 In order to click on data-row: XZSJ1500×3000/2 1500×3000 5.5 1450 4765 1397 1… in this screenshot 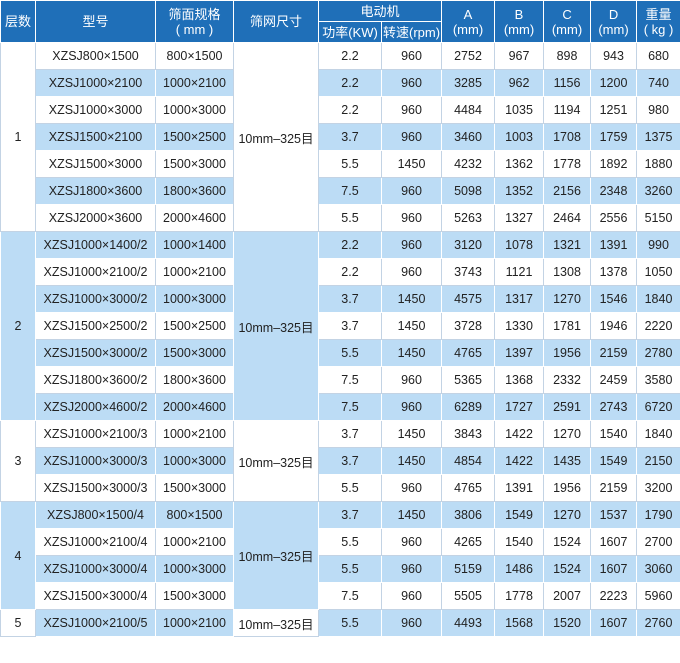, I will do `click(340, 353)`.